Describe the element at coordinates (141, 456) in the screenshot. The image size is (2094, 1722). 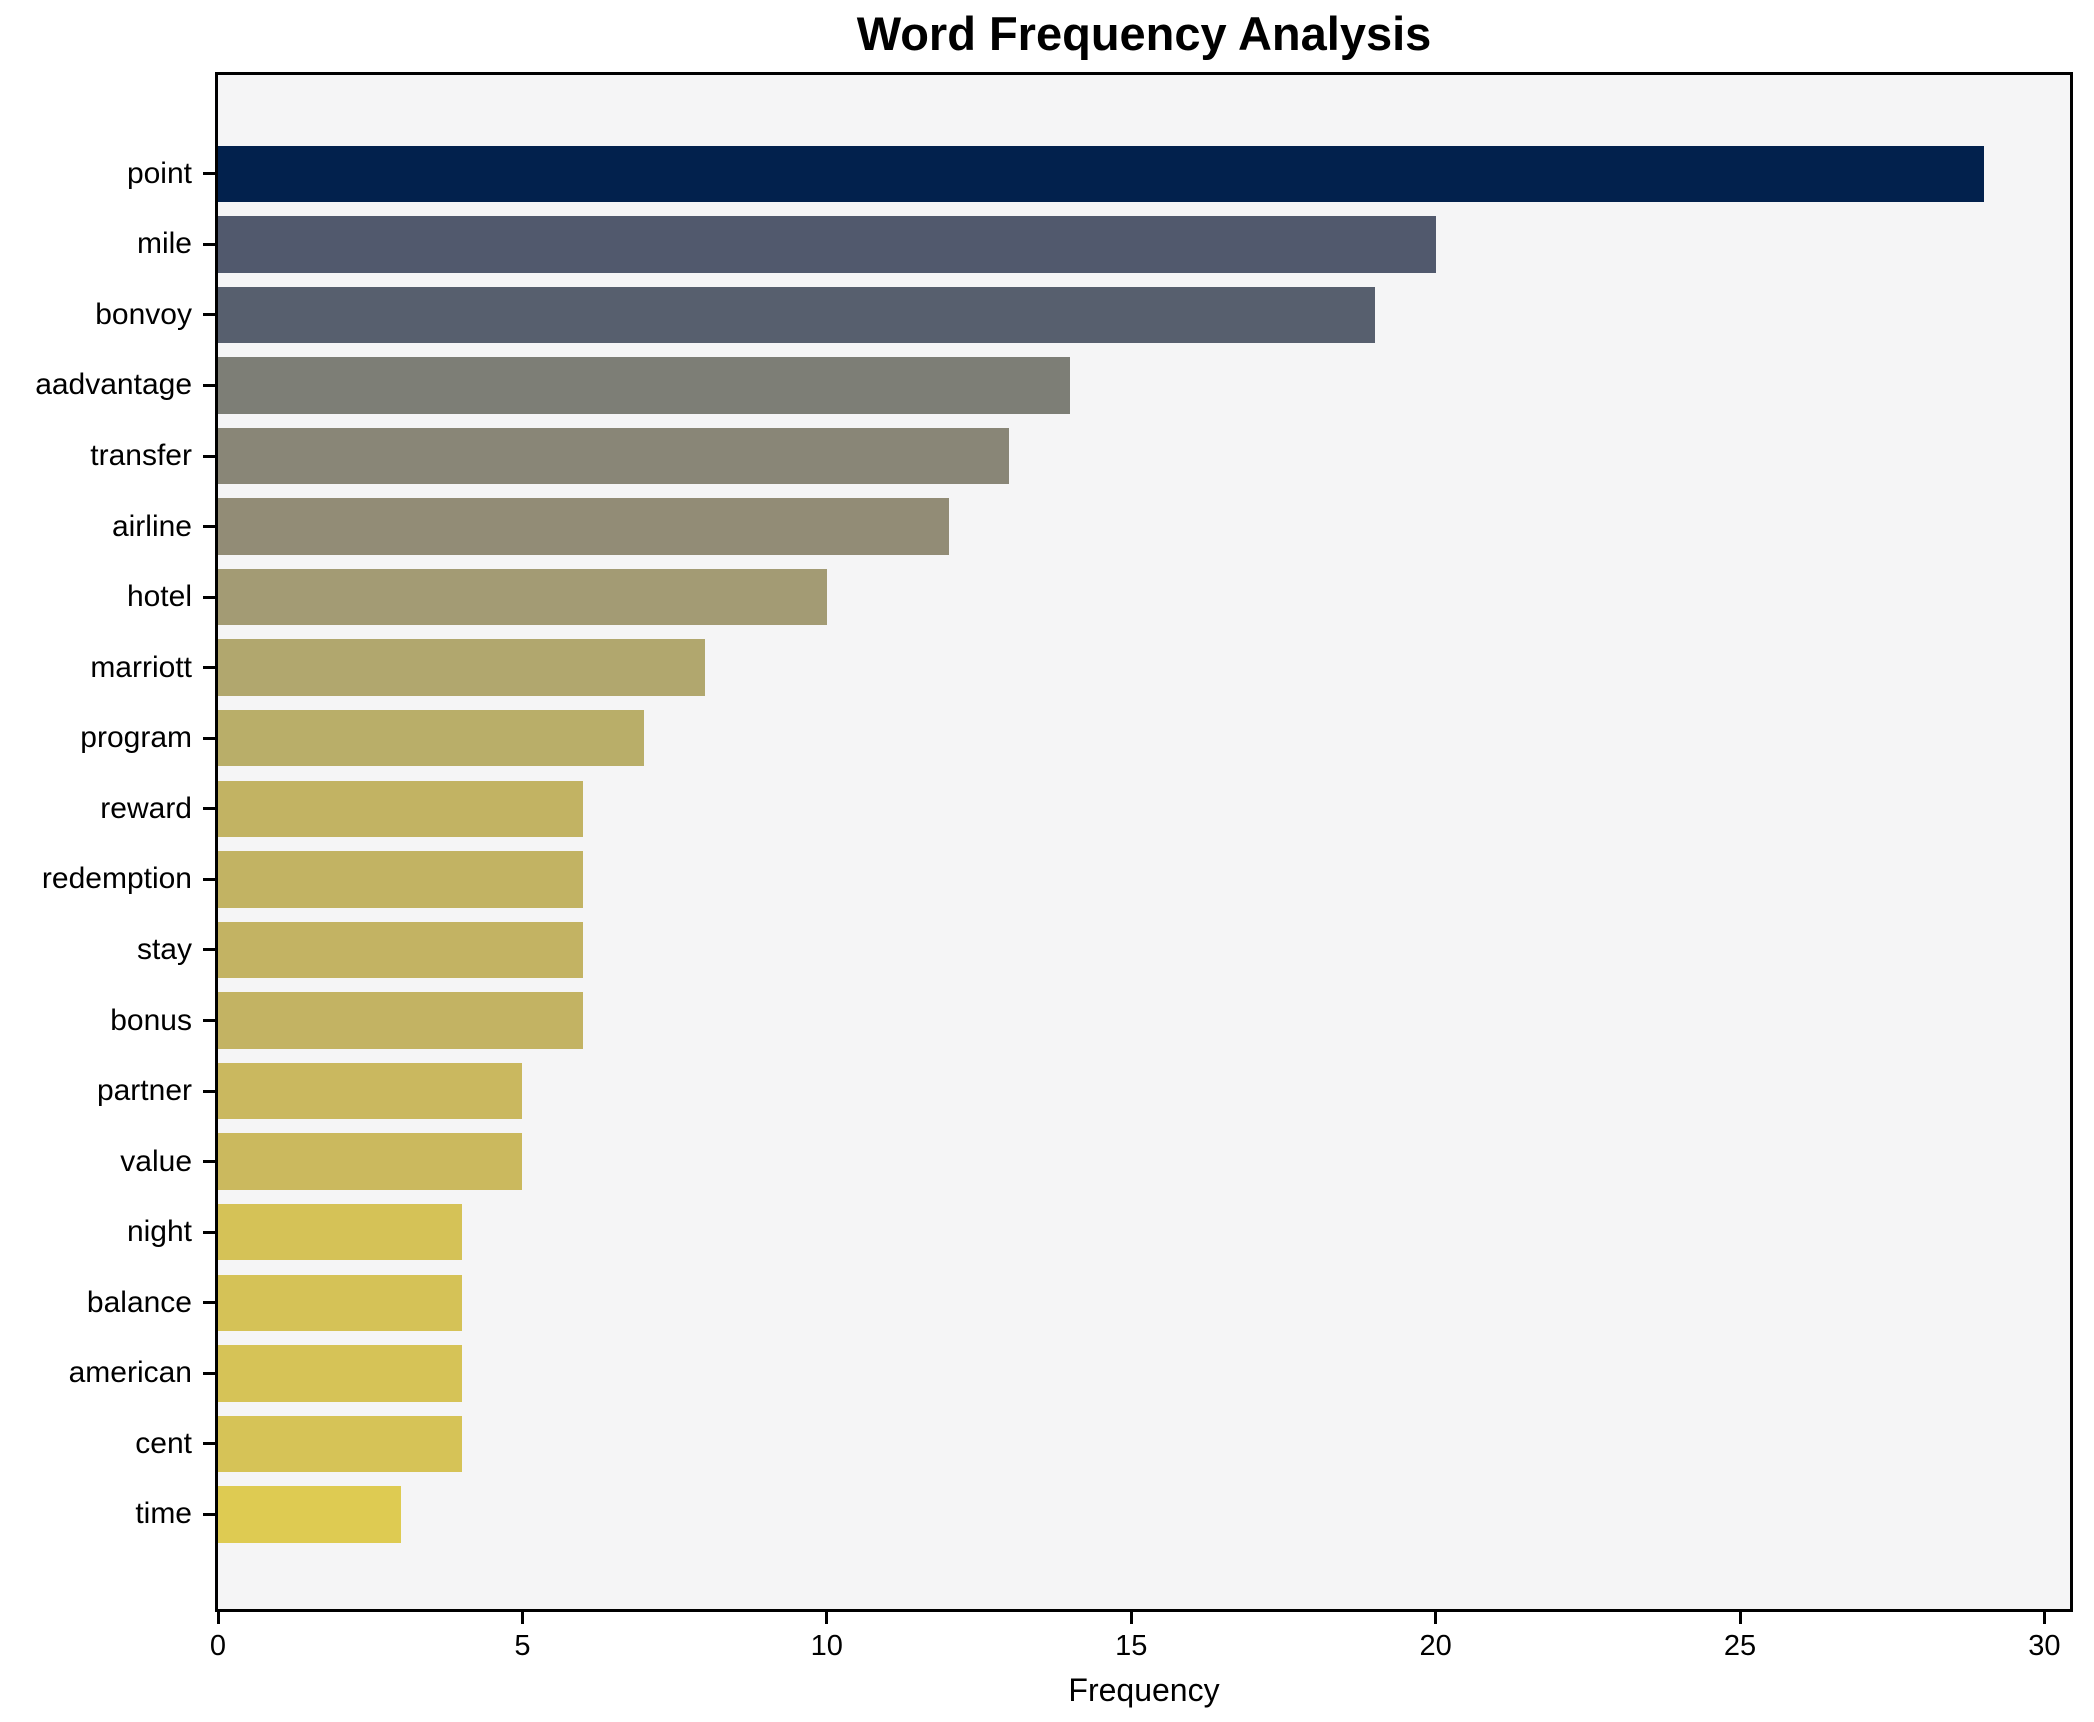
I see `y-tick-label-transfer: transfer` at that location.